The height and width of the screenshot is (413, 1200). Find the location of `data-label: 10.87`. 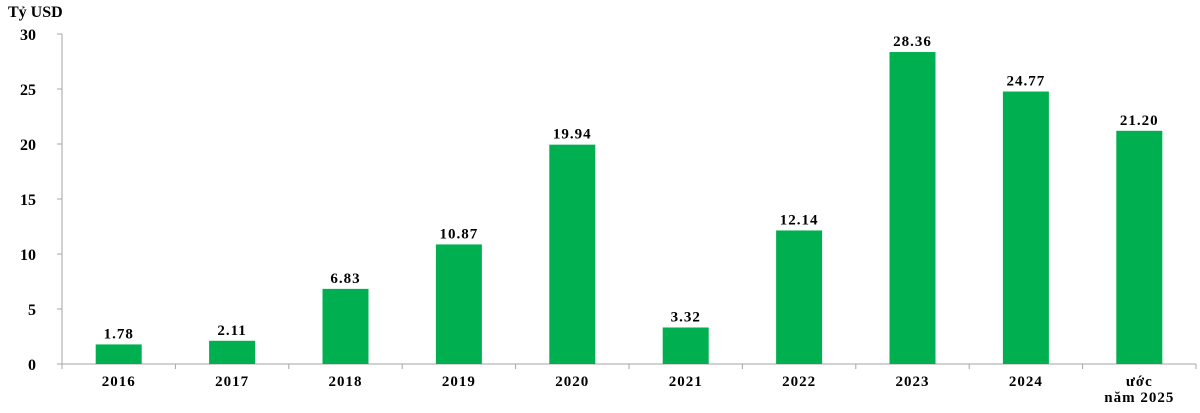

data-label: 10.87 is located at coordinates (459, 234).